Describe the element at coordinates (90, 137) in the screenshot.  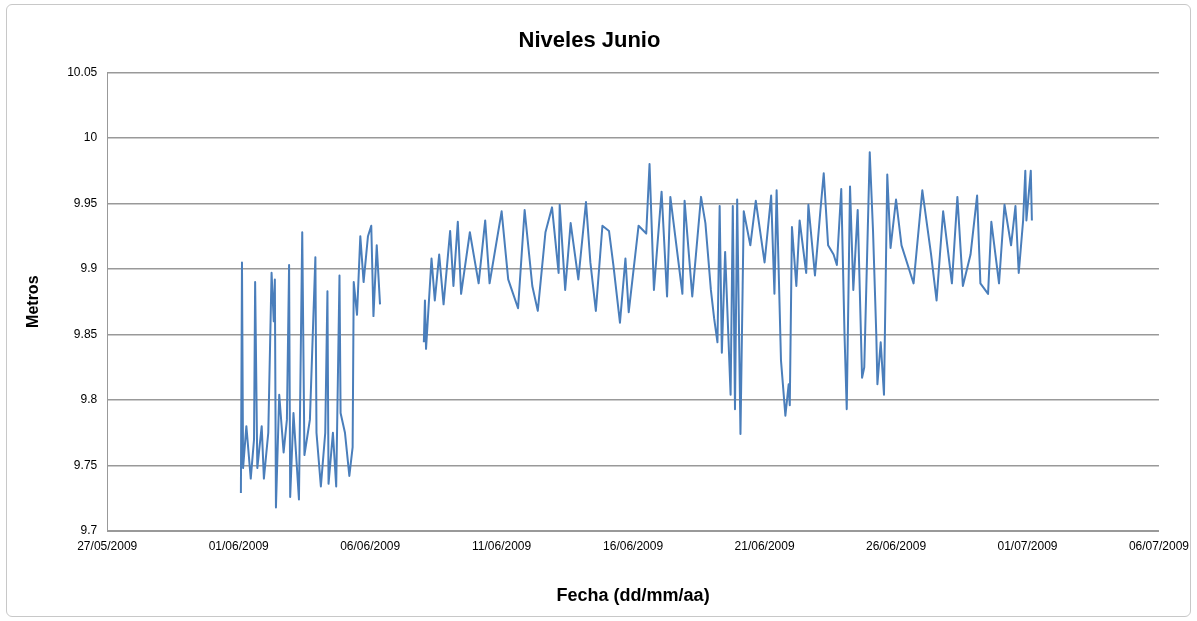
I see `y-tick-label: 10` at that location.